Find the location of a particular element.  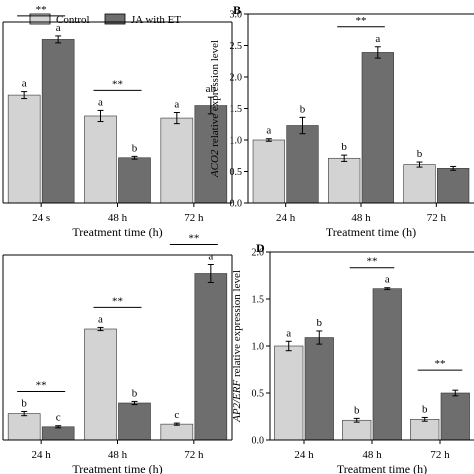

y-axis-title-gene: AP2/ERF is located at coordinates (237, 400).